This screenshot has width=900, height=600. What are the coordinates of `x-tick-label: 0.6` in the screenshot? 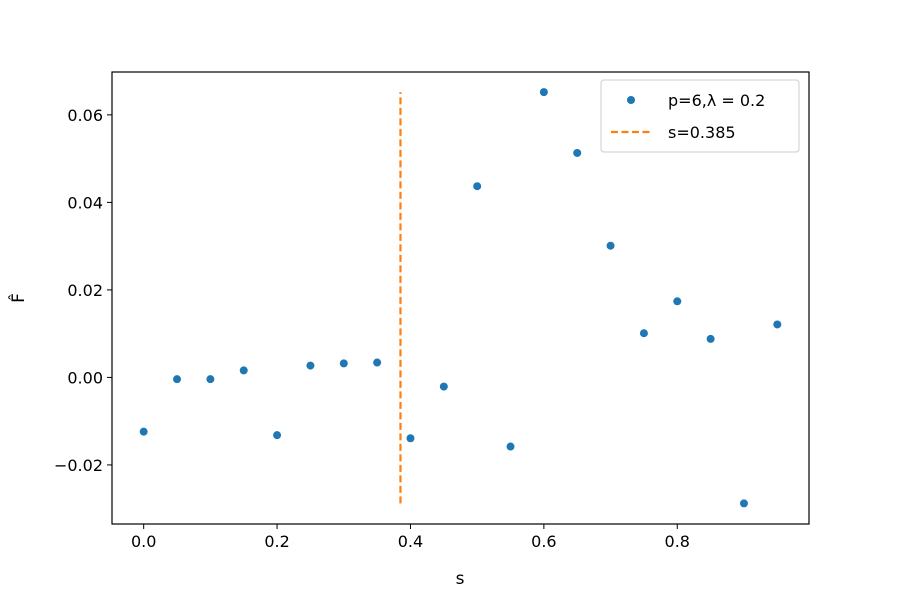 It's located at (543, 541).